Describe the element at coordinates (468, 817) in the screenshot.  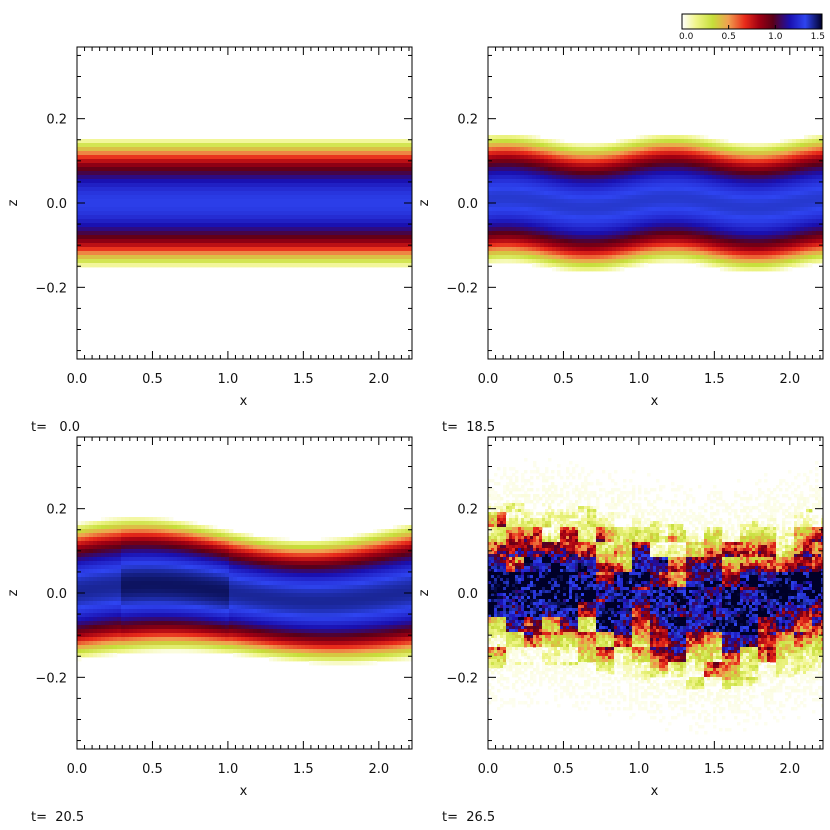
I see `time-label: t= 26.5` at that location.